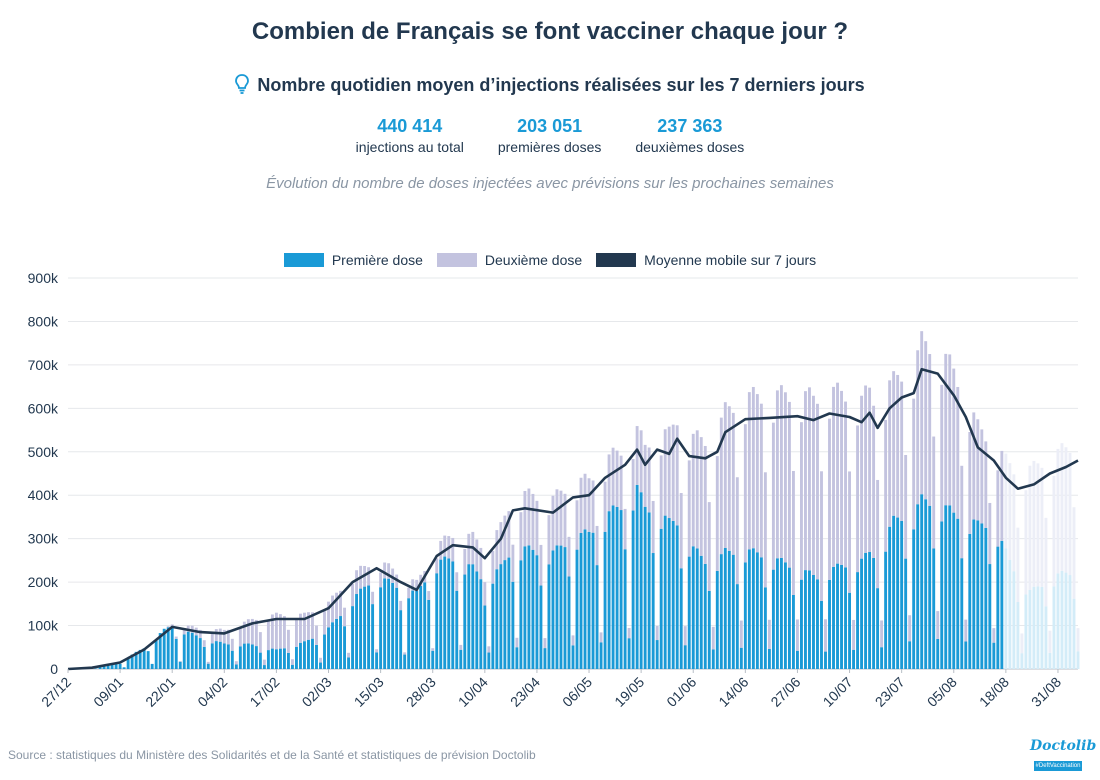 Image resolution: width=1100 pixels, height=780 pixels. Describe the element at coordinates (690, 126) in the screenshot. I see `stat-second-doses-value: 237 363` at that location.